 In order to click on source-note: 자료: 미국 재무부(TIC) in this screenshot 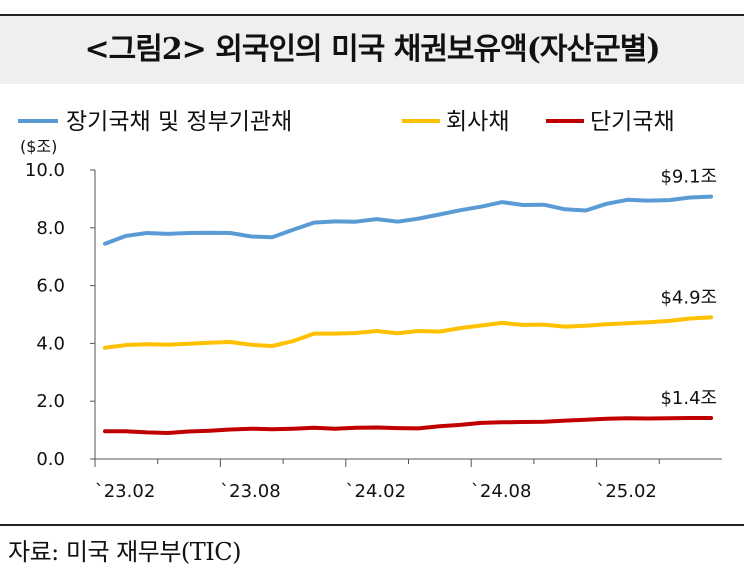, I will do `click(124, 552)`.